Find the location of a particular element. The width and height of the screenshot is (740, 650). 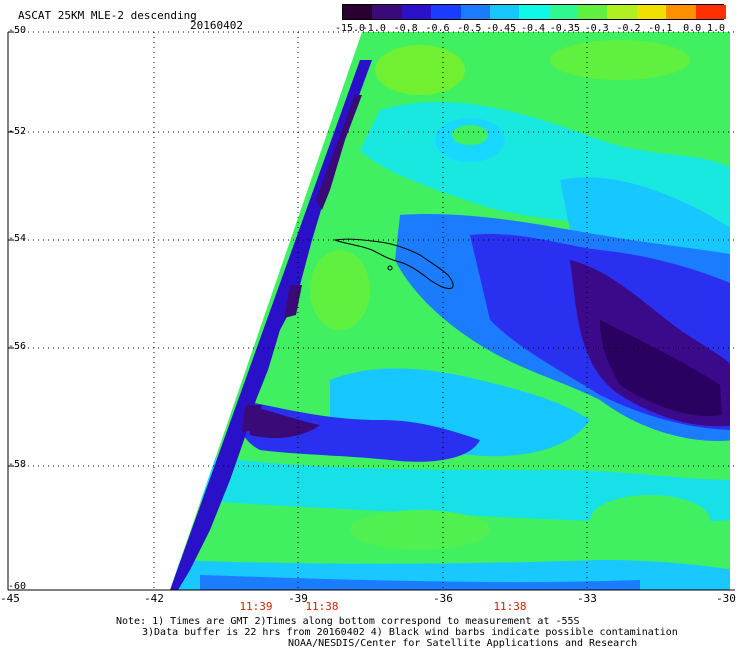

map-title: ASCAT 25KM MLE-2 descending is located at coordinates (107, 15).